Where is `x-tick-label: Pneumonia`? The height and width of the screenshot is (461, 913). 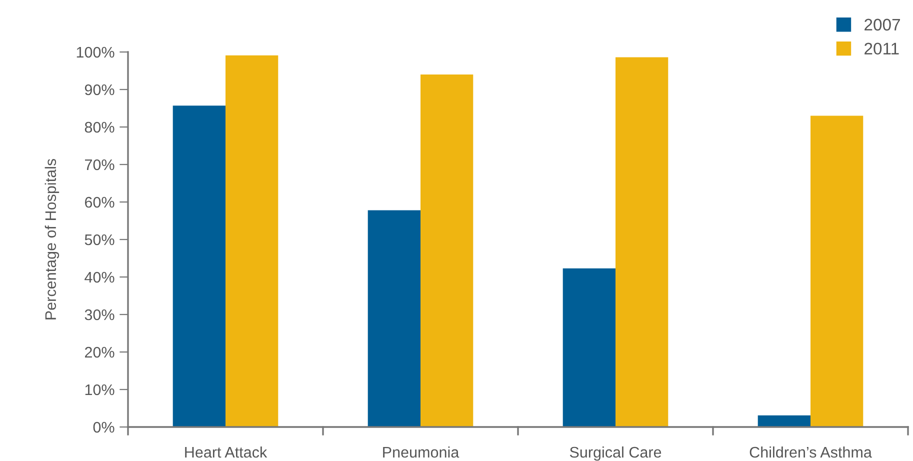 x-tick-label: Pneumonia is located at coordinates (421, 452).